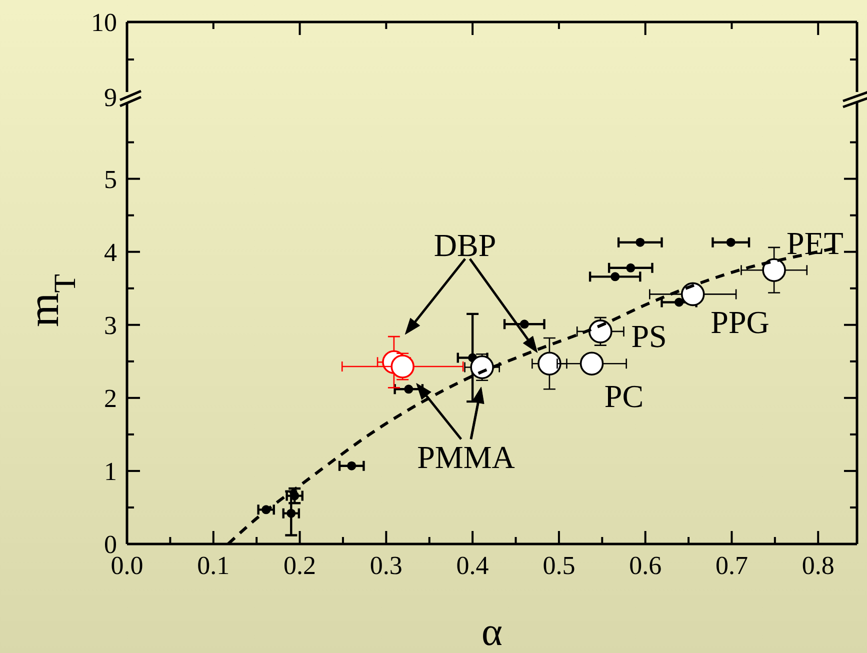 The image size is (867, 653). I want to click on x-tick-label: 0.8, so click(818, 565).